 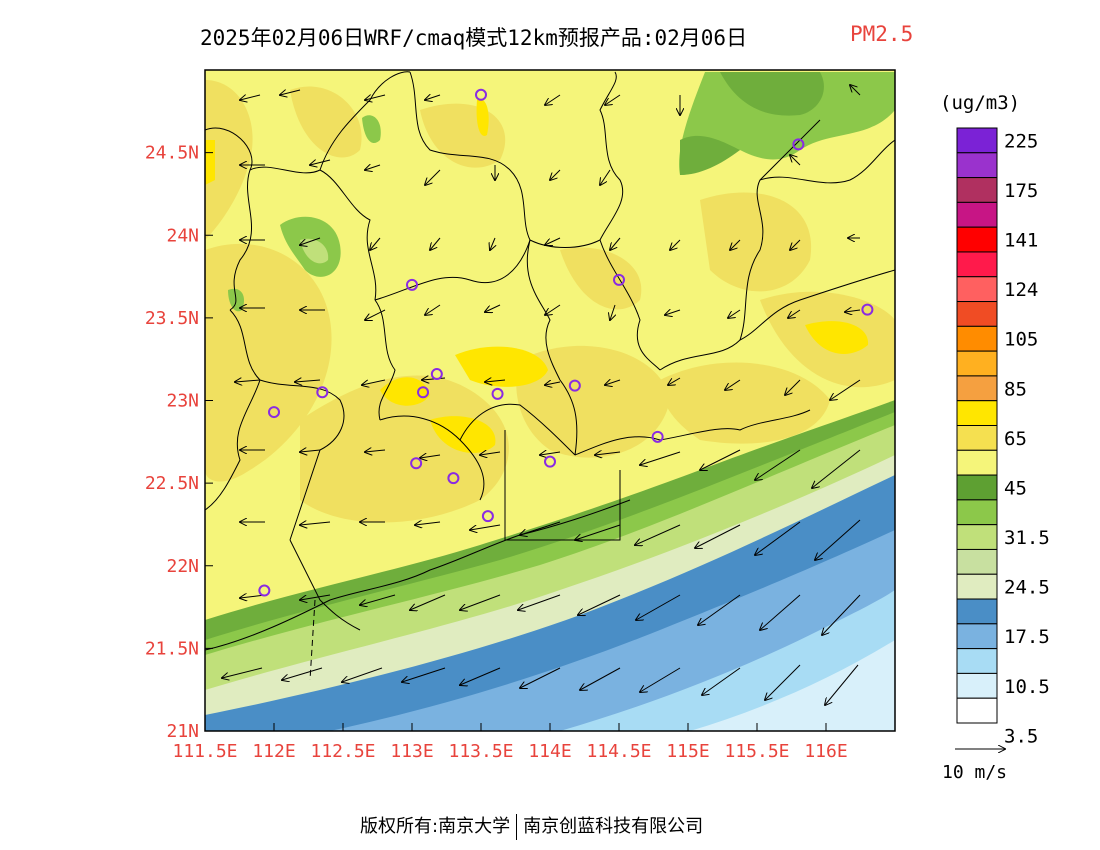 What do you see at coordinates (1021, 736) in the screenshot?
I see `colorbar-label: 3.5` at bounding box center [1021, 736].